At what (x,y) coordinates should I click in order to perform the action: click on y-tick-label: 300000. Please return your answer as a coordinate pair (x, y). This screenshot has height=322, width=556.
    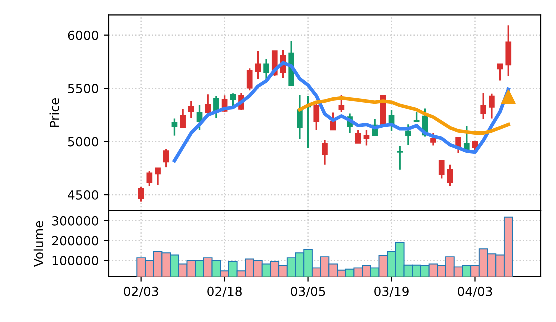
    Looking at the image, I should click on (75, 221).